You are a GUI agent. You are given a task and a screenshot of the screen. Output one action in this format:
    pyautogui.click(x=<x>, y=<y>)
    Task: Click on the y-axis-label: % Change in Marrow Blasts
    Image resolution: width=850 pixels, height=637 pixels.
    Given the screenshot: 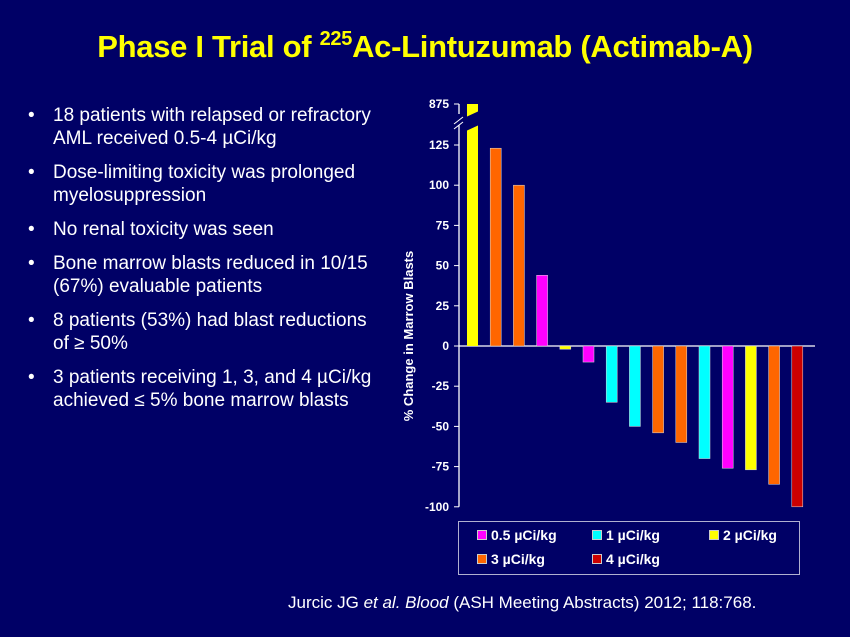 What is the action you would take?
    pyautogui.click(x=408, y=336)
    